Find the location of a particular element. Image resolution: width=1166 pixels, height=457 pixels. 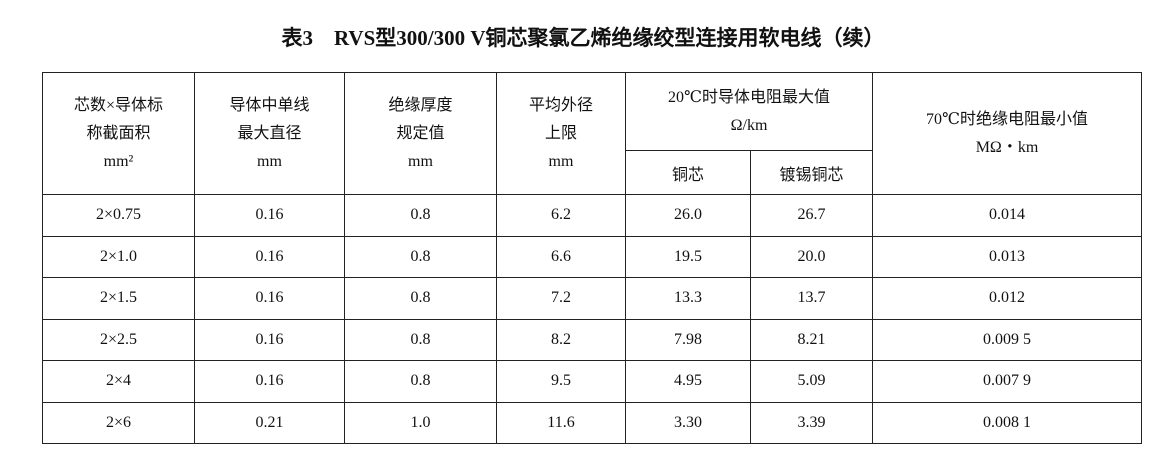

table-row: 2×1.5 0.16 0.8 7.2 13.3 13.7 0.012 is located at coordinates (592, 298).